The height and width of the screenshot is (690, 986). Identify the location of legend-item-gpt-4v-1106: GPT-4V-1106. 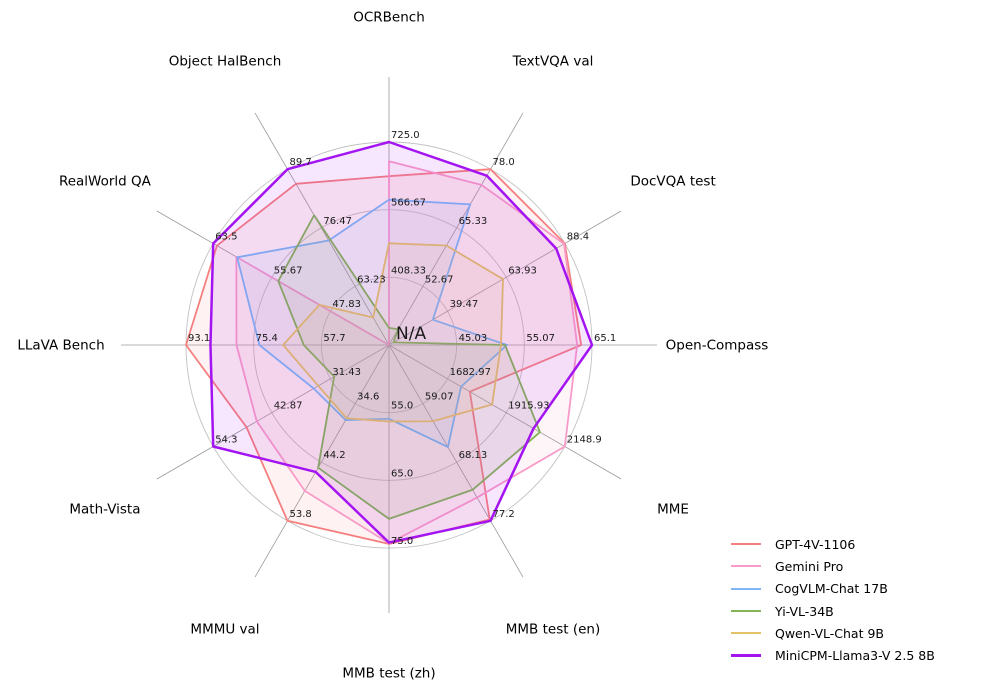
(833, 544).